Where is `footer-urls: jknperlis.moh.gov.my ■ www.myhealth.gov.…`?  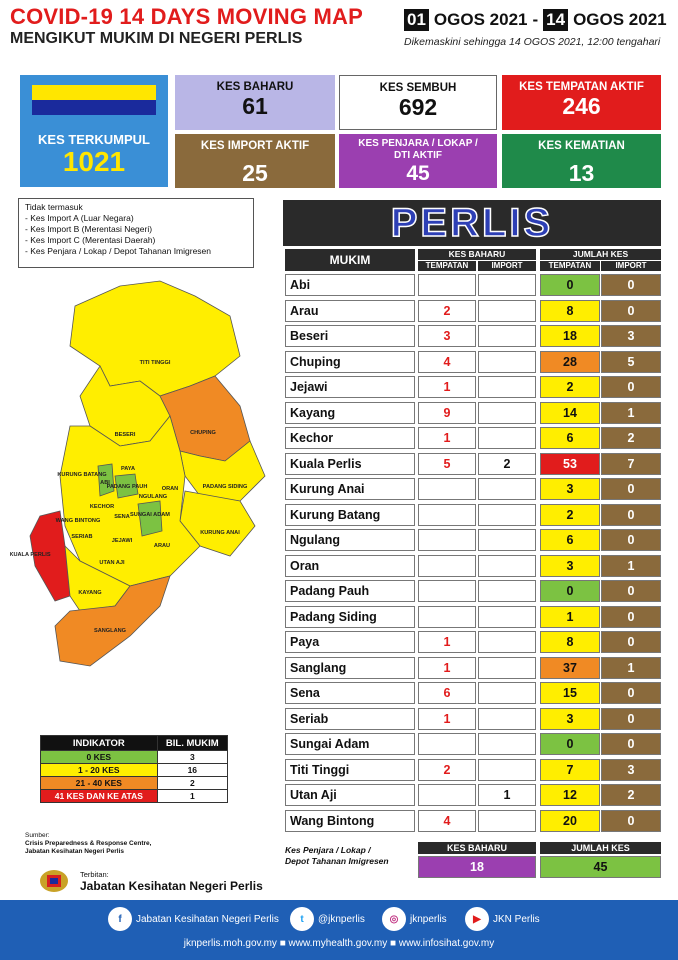
footer-urls: jknperlis.moh.gov.my ■ www.myhealth.gov.… is located at coordinates (339, 943).